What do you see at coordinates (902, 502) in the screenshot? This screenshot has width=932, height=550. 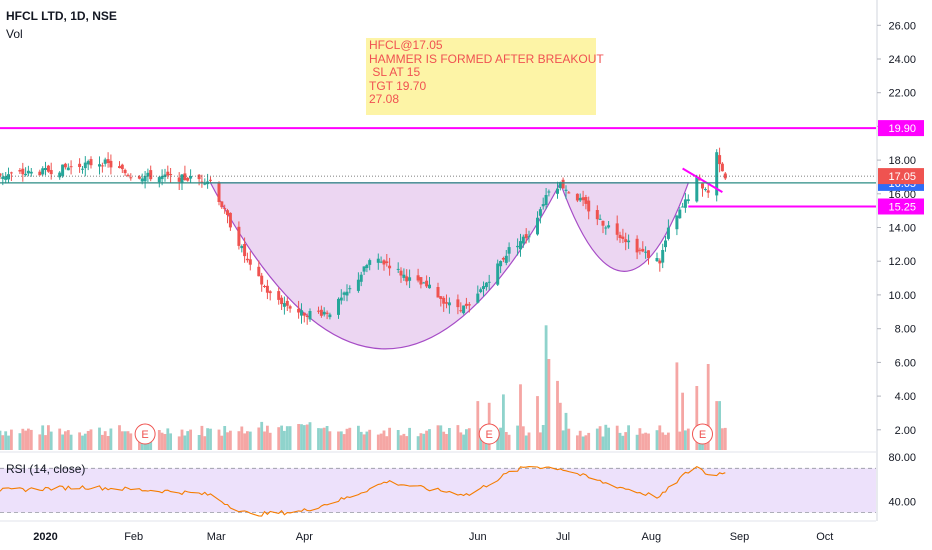 I see `rsi-tick-label: 40.00` at bounding box center [902, 502].